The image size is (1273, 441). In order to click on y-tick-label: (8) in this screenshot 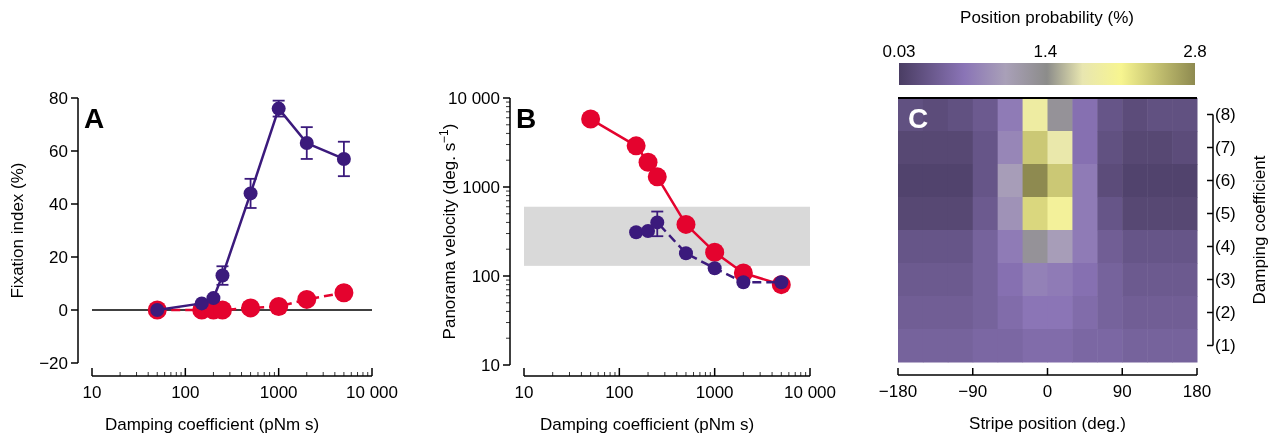, I will do `click(1225, 115)`.